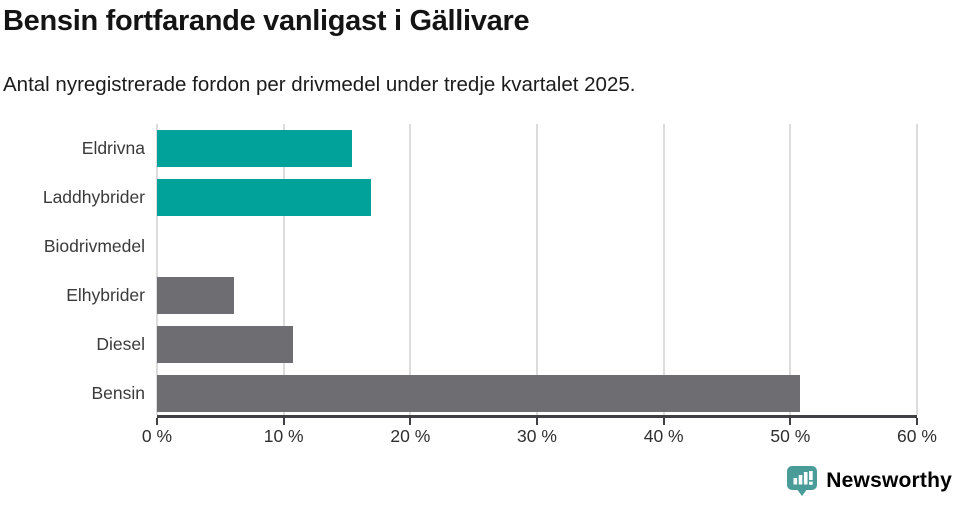 This screenshot has height=505, width=960. I want to click on category-label-elhybrider: Elhybrider, so click(105, 295).